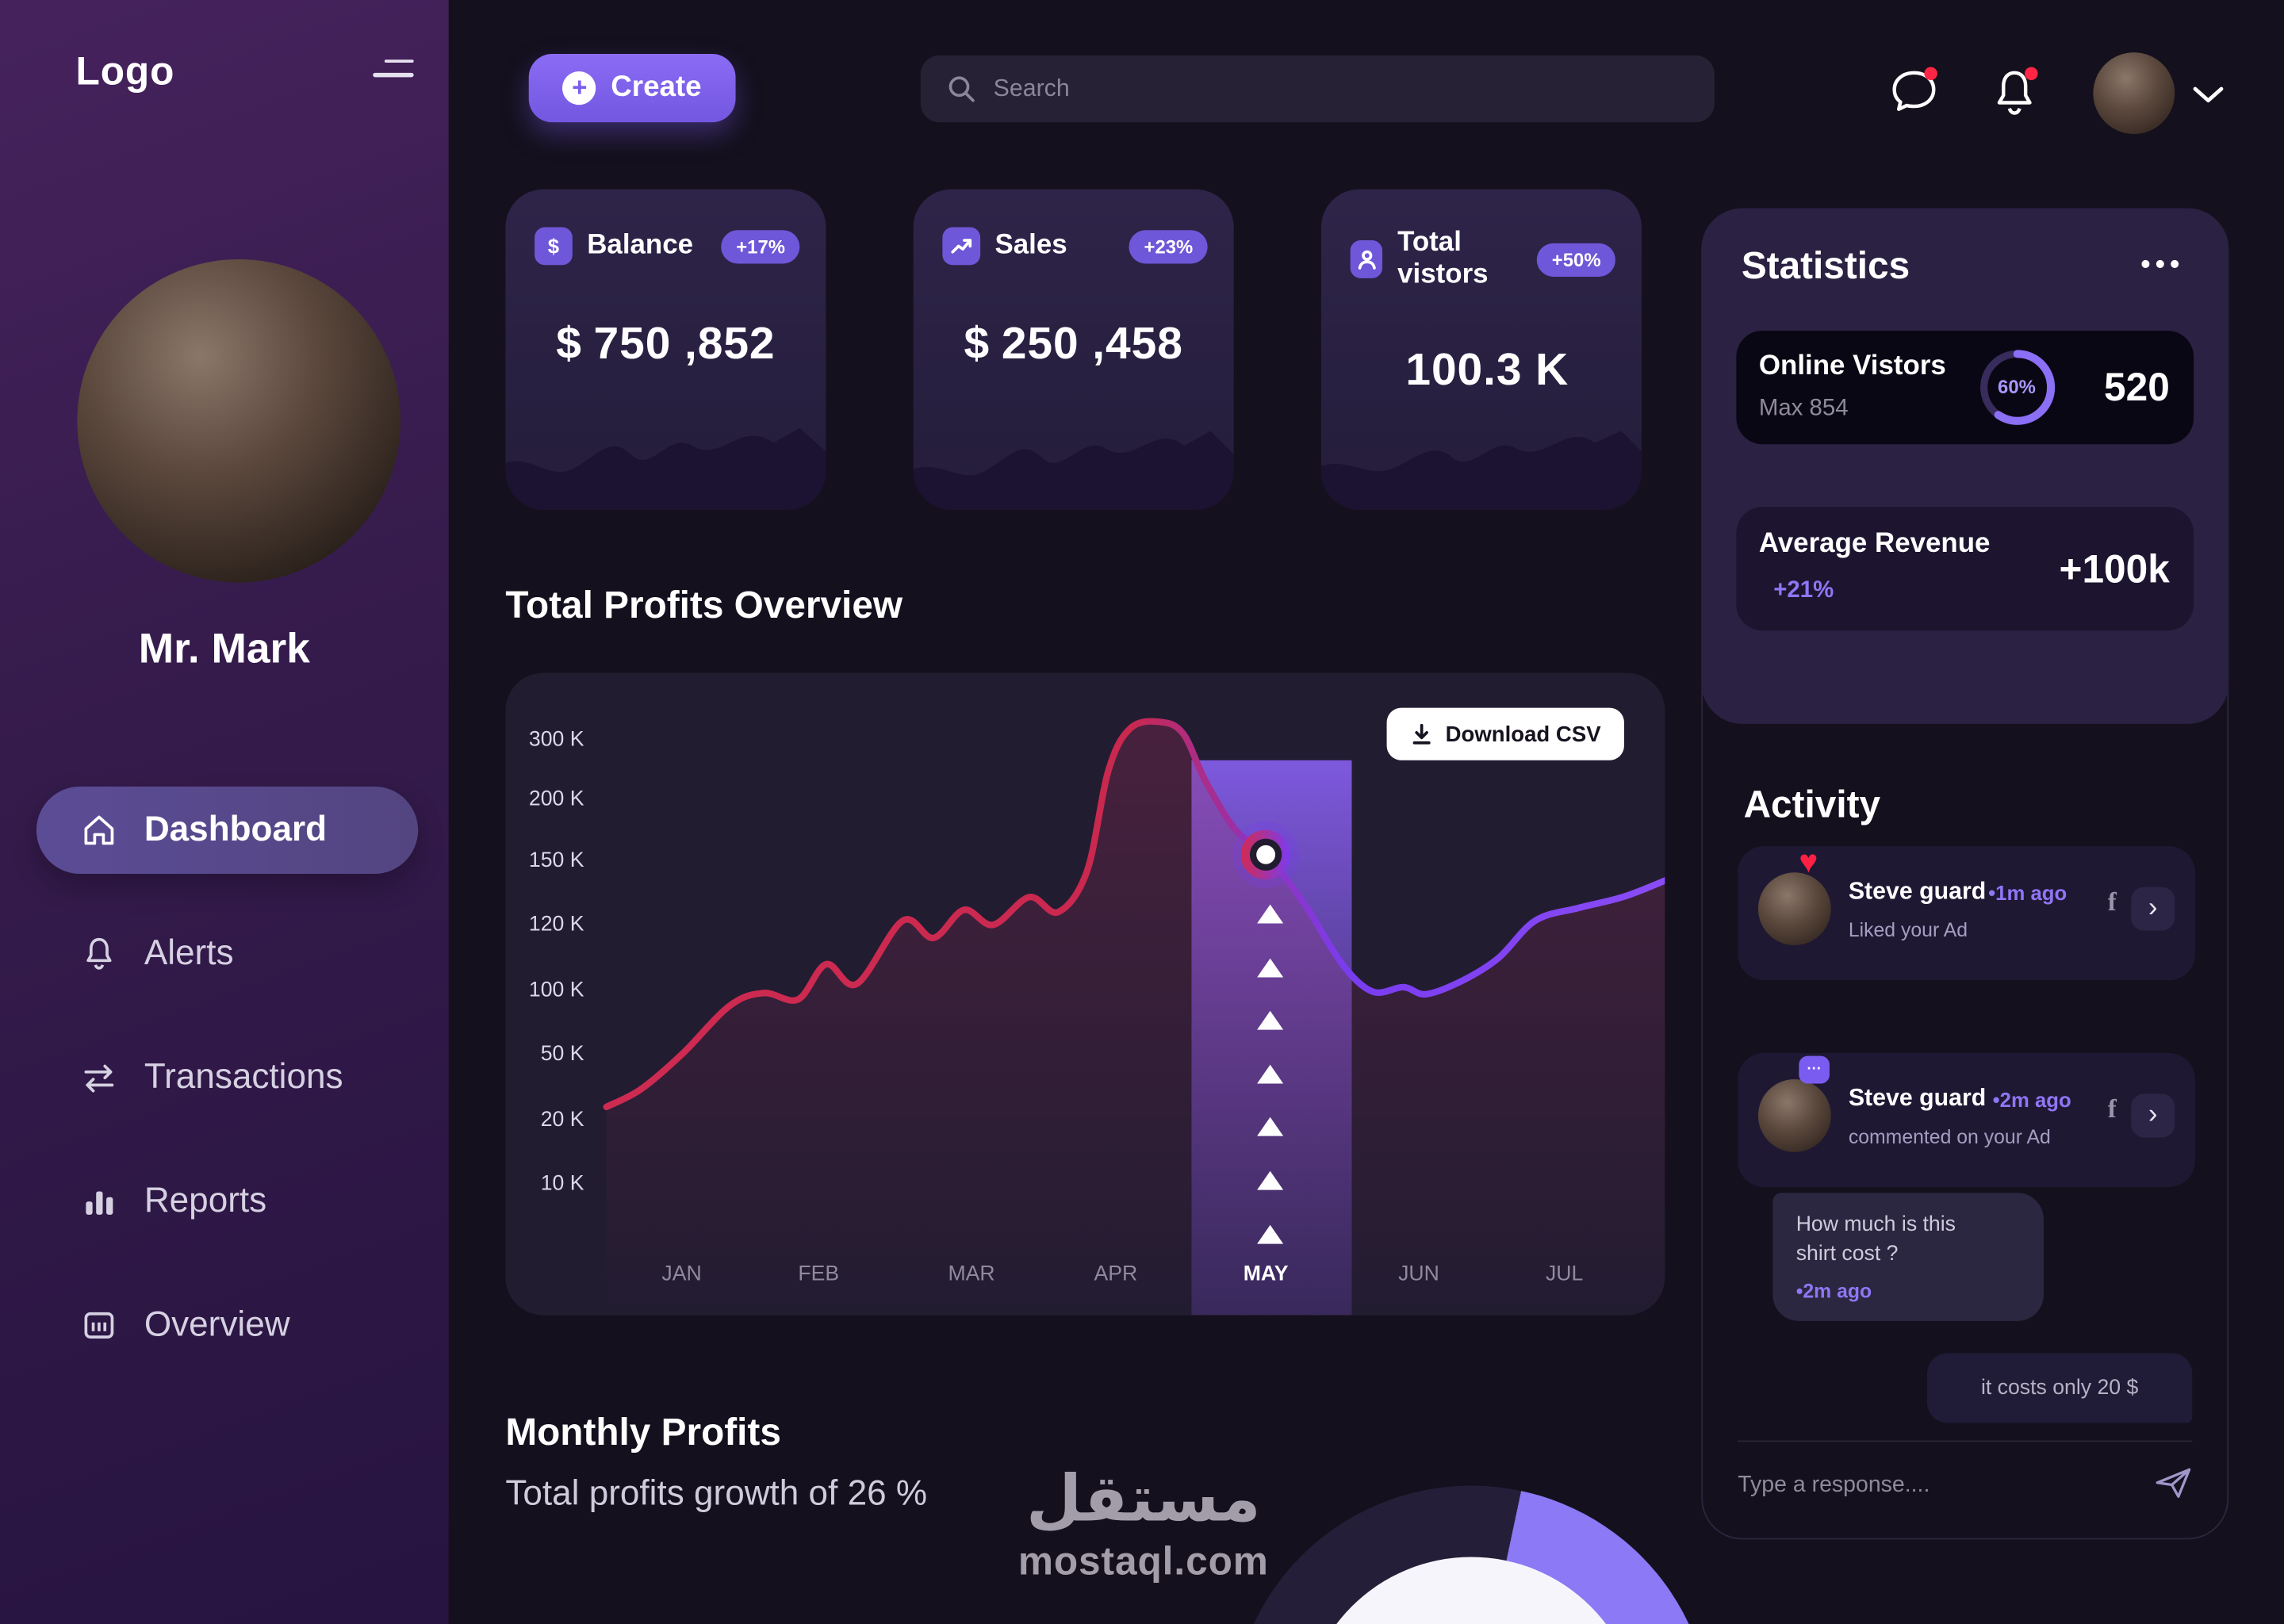 This screenshot has width=2284, height=1624. I want to click on stat-value: 100.3 K, so click(1481, 369).